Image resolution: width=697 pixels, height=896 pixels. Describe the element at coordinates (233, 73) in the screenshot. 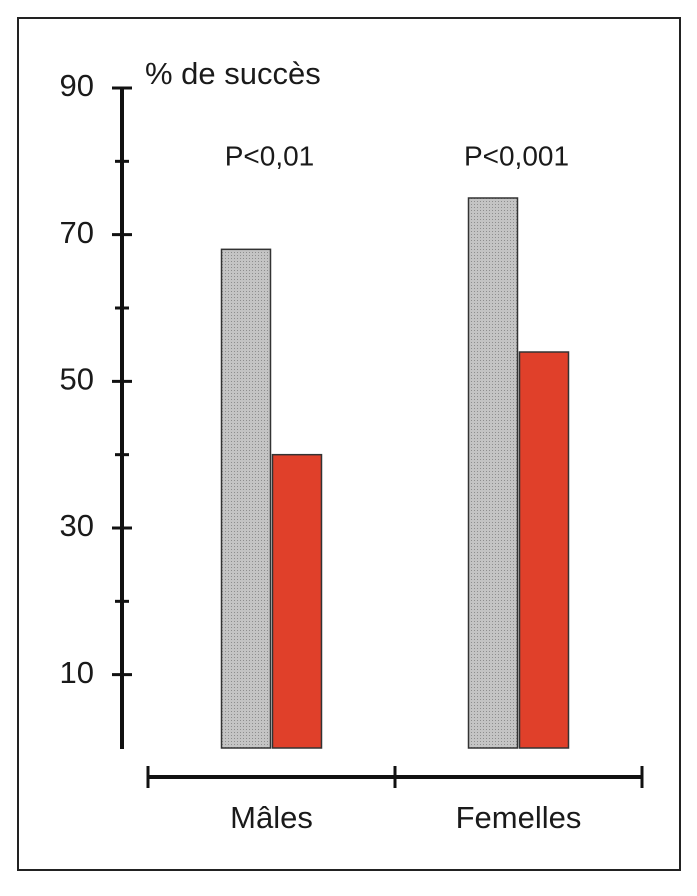

I see `y-axis-label: % de succès` at that location.